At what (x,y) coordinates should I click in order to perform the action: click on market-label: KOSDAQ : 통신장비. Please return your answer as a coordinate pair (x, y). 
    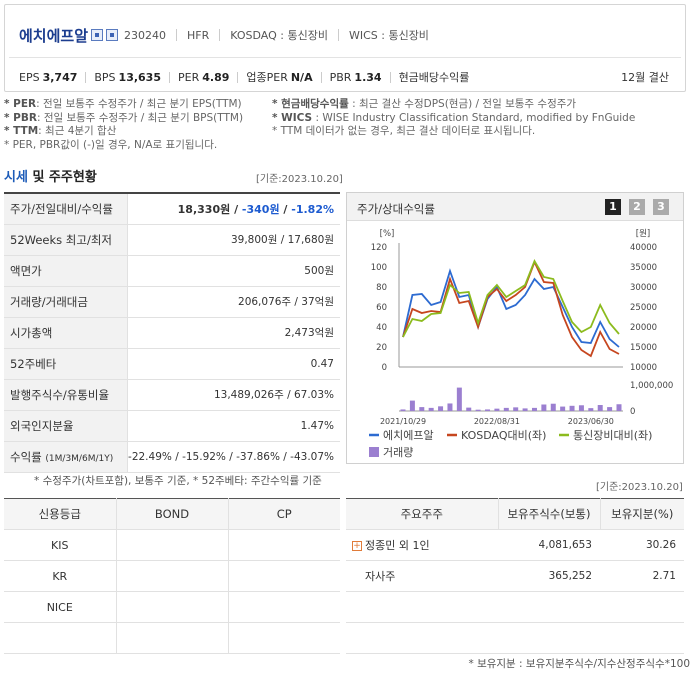
    Looking at the image, I should click on (279, 35).